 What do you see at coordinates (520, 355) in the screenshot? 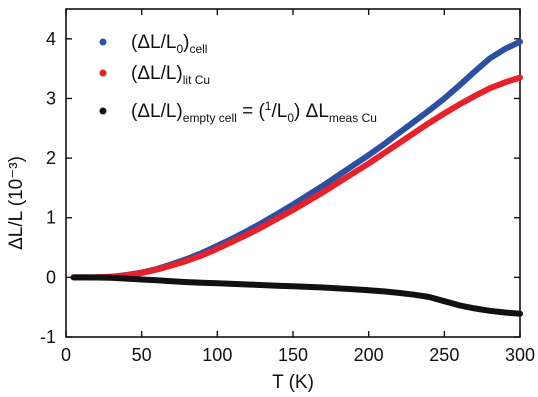
I see `x-tick-label: 300` at bounding box center [520, 355].